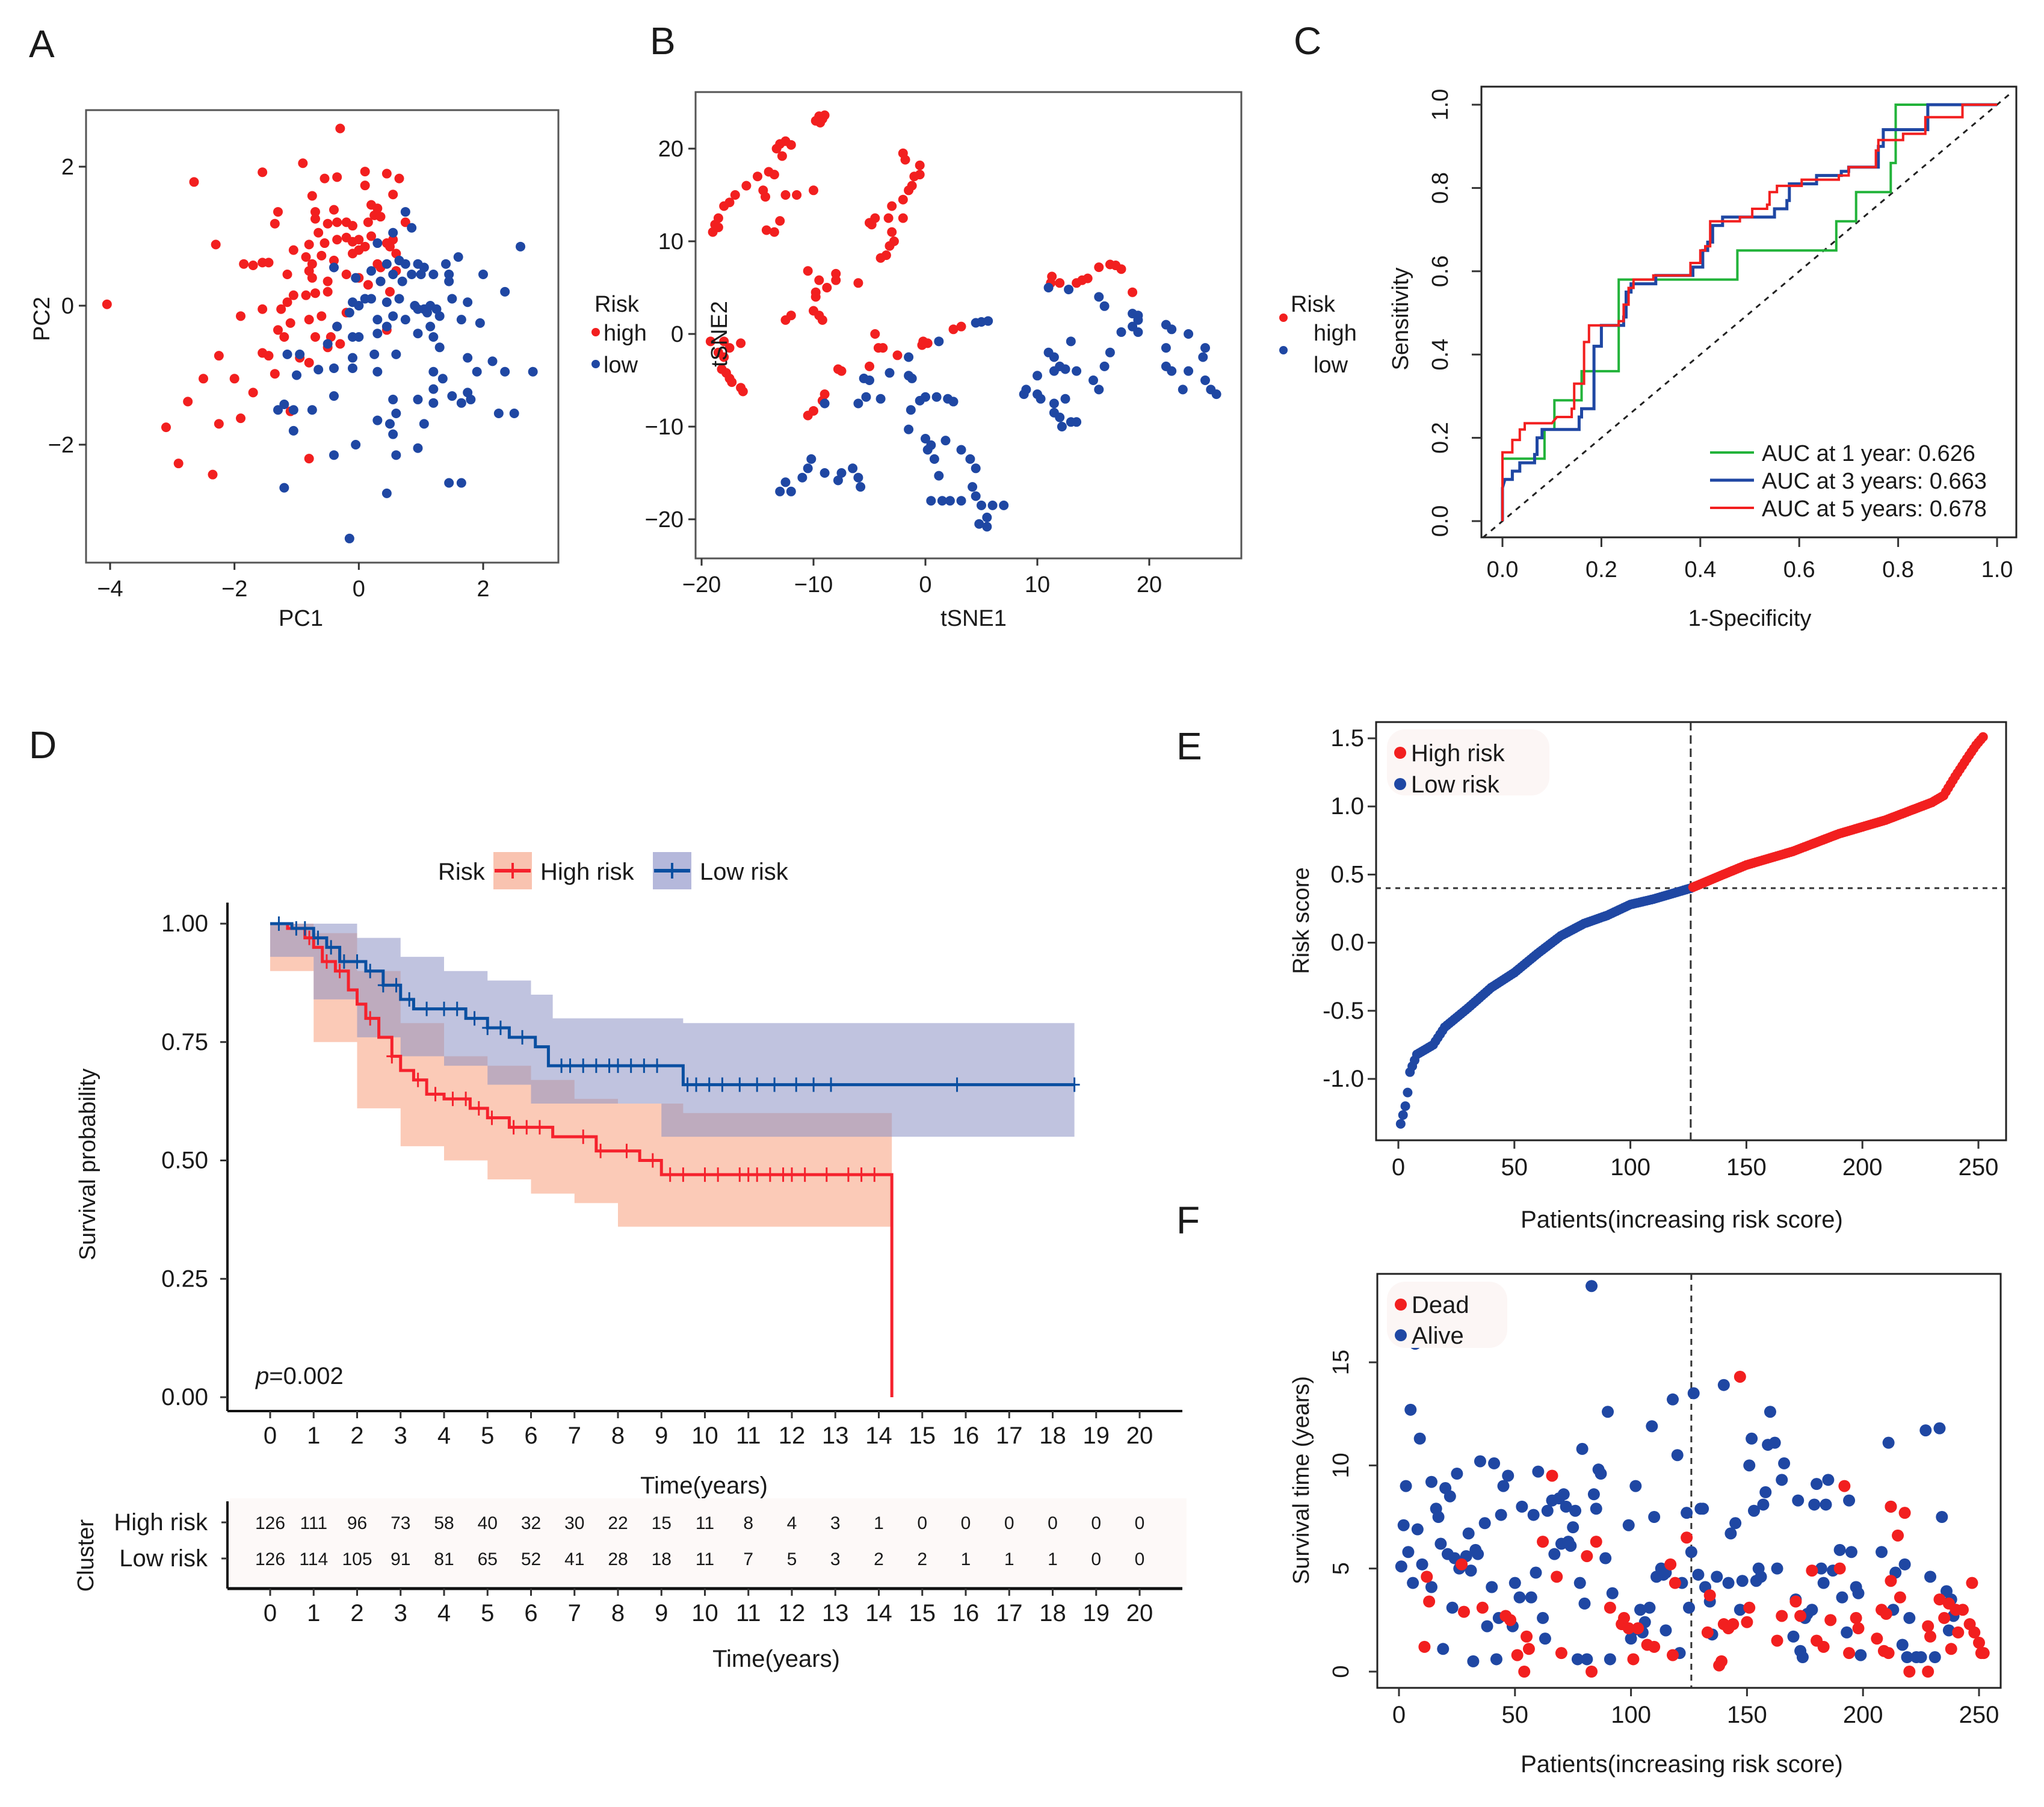 The width and height of the screenshot is (2044, 1807). I want to click on panel-a-x-tick-label: −4, so click(110, 589).